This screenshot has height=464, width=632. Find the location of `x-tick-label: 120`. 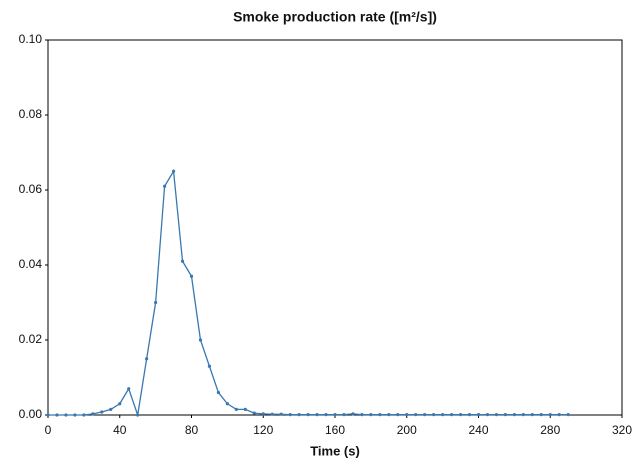

x-tick-label: 120 is located at coordinates (263, 430).